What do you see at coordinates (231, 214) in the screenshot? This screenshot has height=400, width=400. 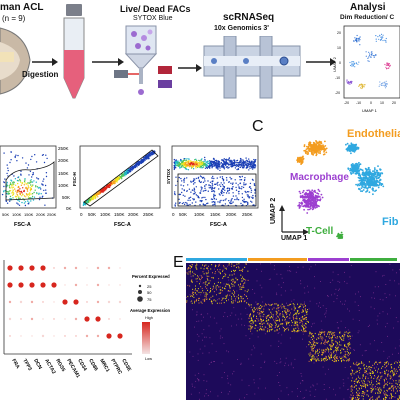 I see `flow3-xtick: 200K` at bounding box center [231, 214].